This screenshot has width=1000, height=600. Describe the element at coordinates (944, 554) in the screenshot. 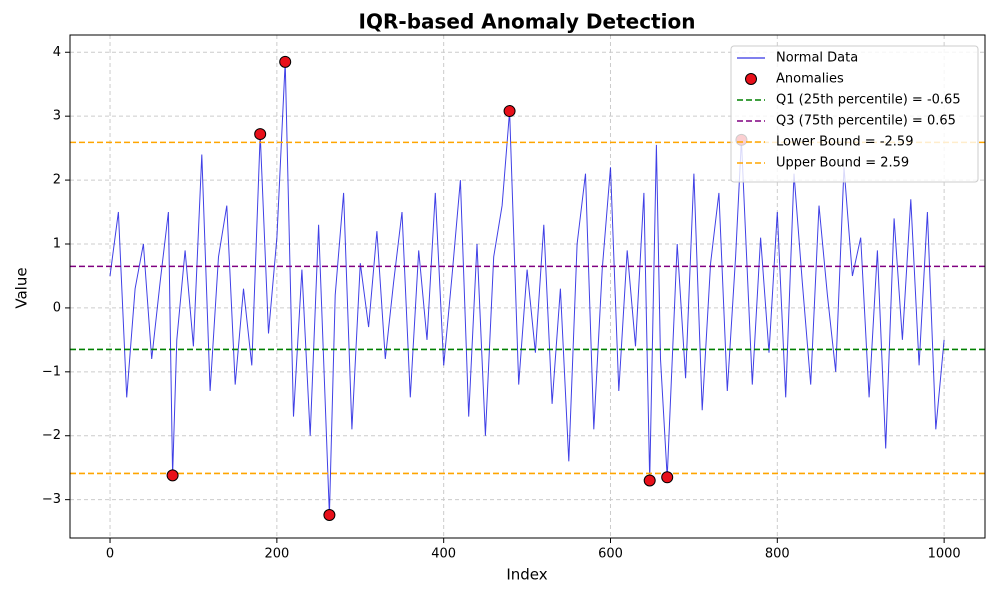

I see `x-tick-label: 1000` at that location.